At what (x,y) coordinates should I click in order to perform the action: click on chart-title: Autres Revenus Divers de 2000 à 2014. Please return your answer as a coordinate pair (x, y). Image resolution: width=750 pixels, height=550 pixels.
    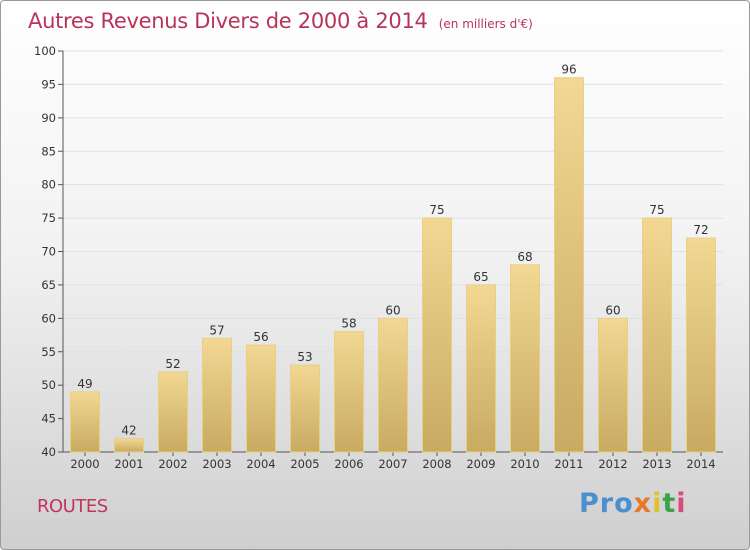
    Looking at the image, I should click on (228, 21).